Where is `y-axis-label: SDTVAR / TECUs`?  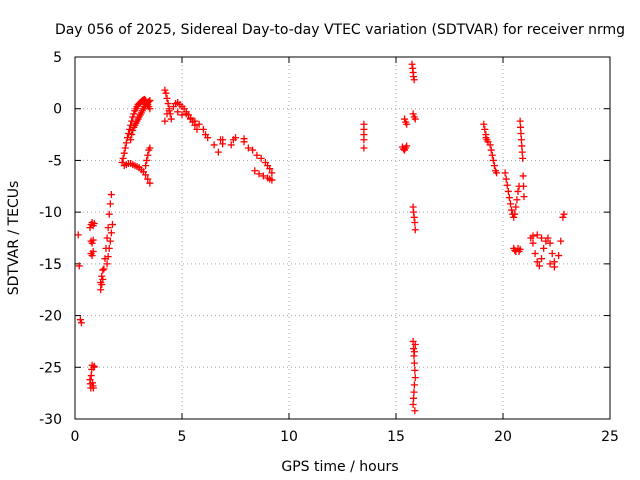 y-axis-label: SDTVAR / TECUs is located at coordinates (14, 238).